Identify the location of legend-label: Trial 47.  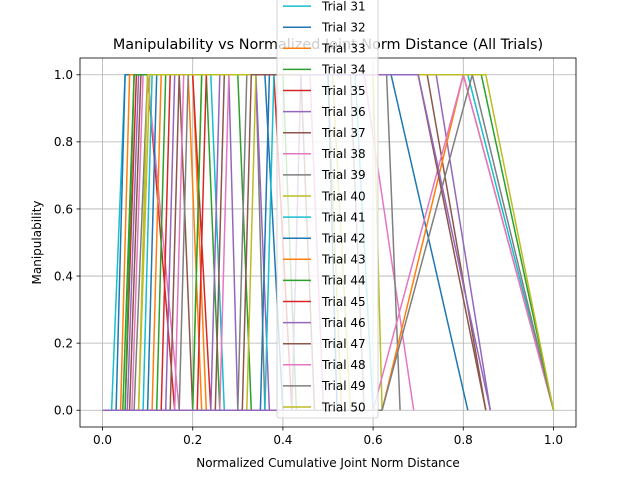
(343, 344).